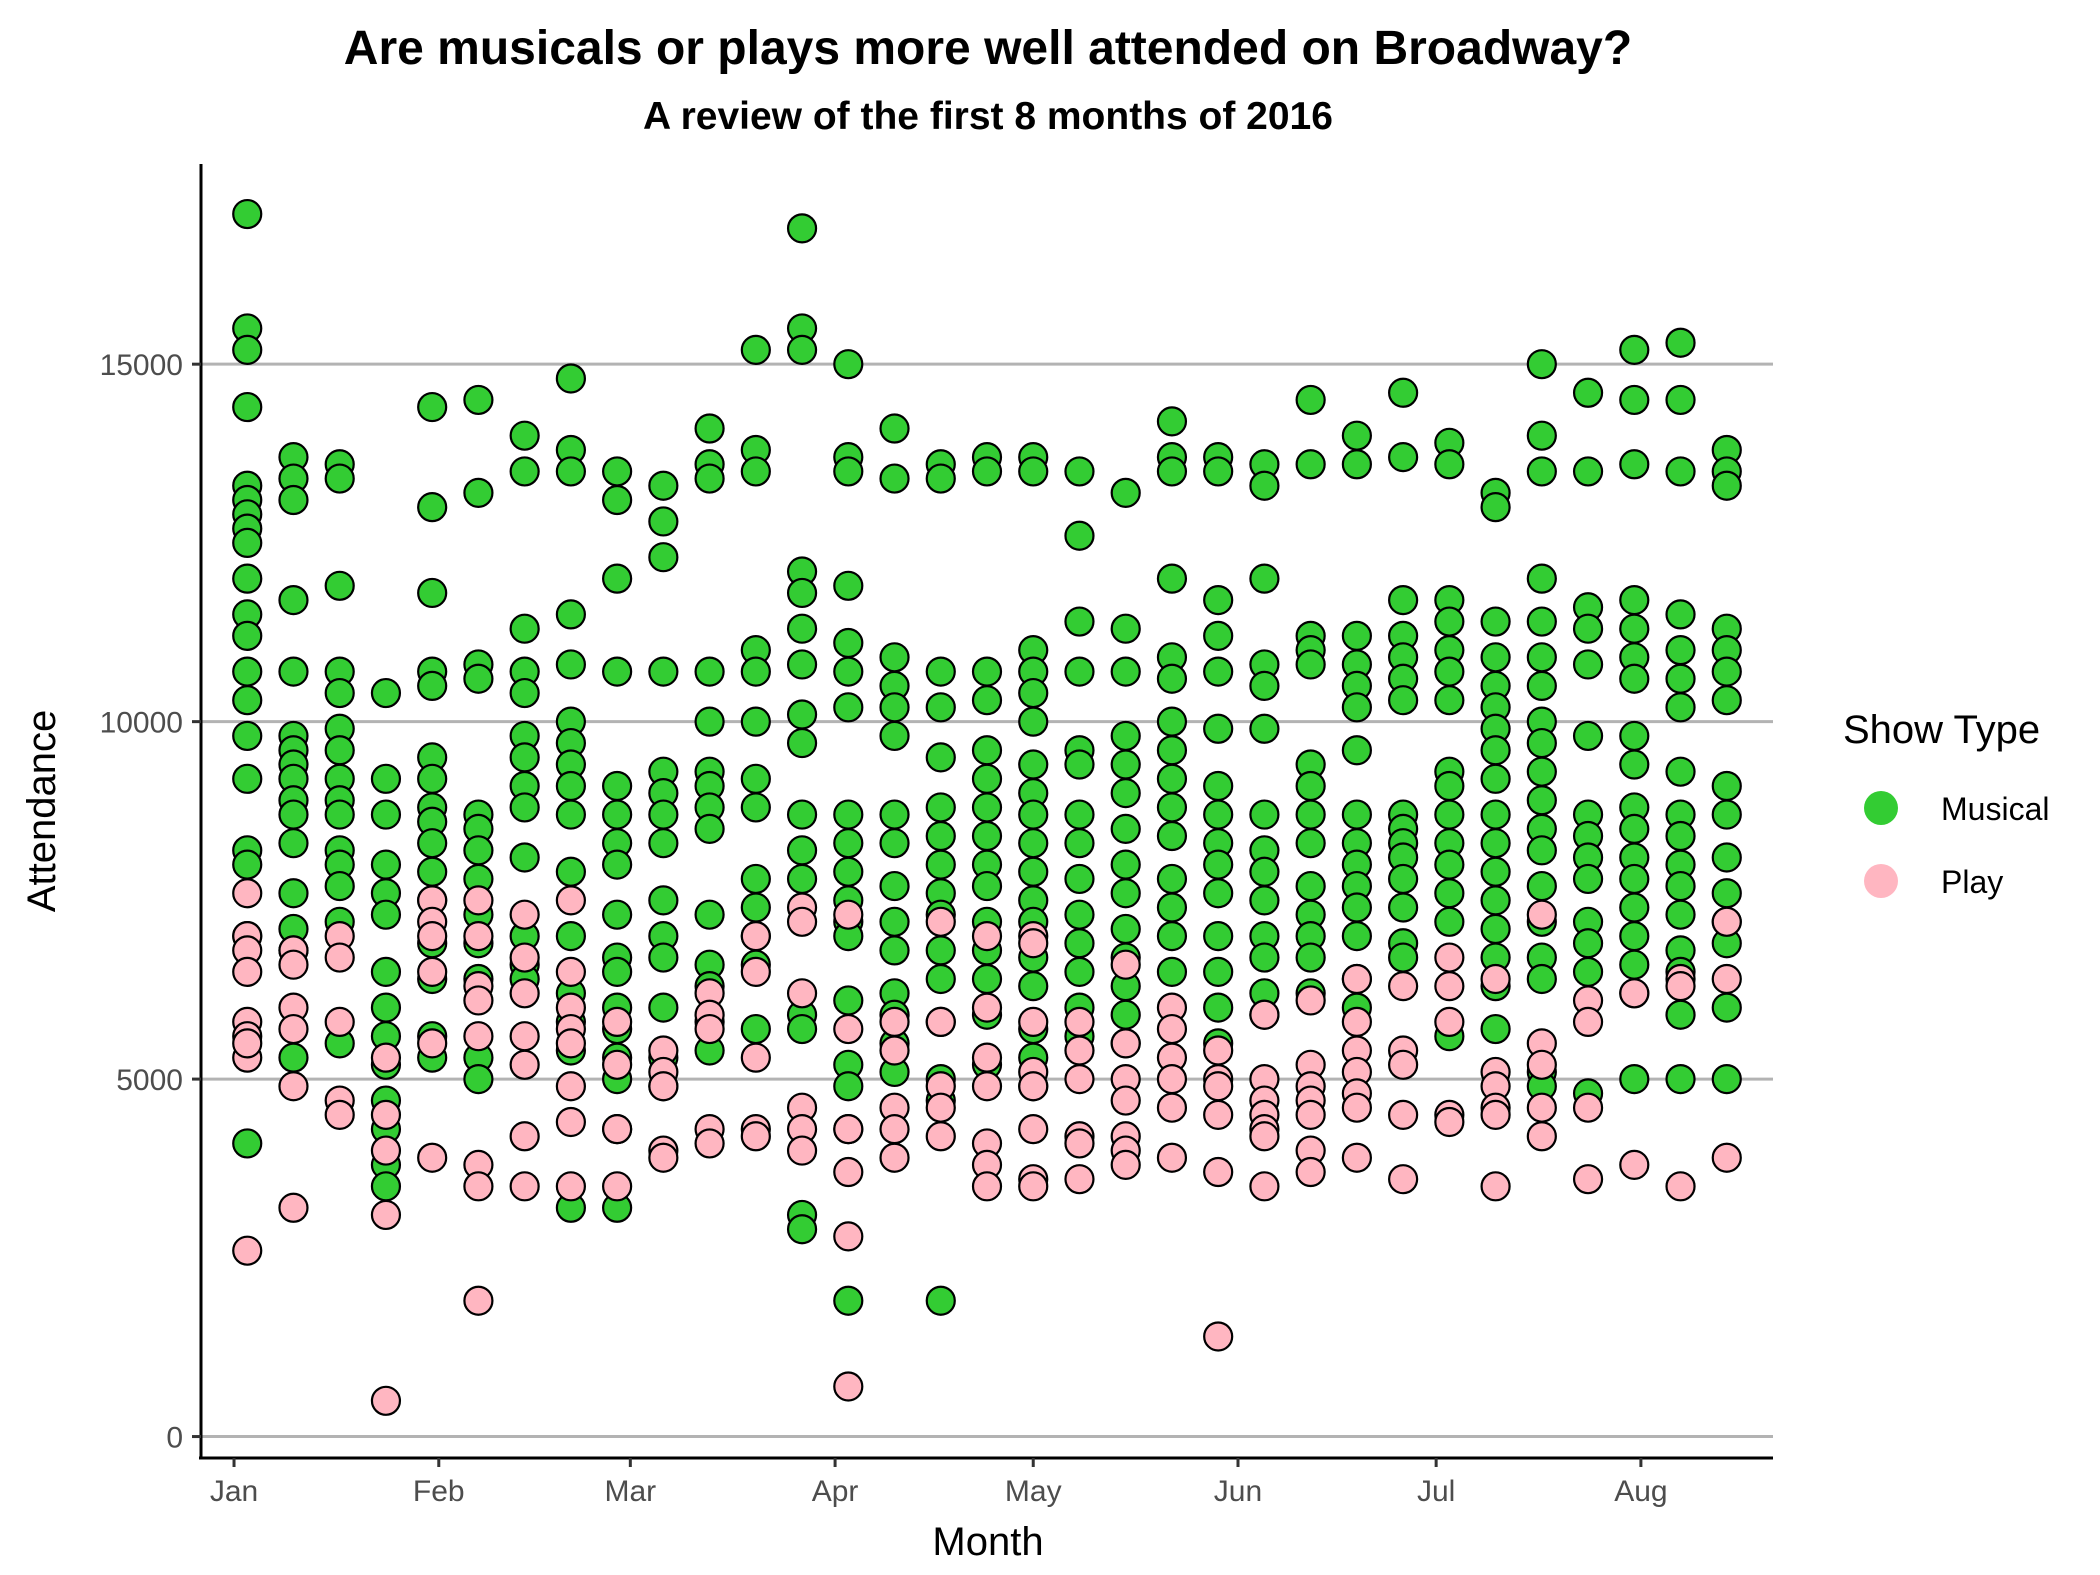 This screenshot has height=1575, width=2100. Describe the element at coordinates (1436, 1491) in the screenshot. I see `x-tick-label: Jul` at that location.